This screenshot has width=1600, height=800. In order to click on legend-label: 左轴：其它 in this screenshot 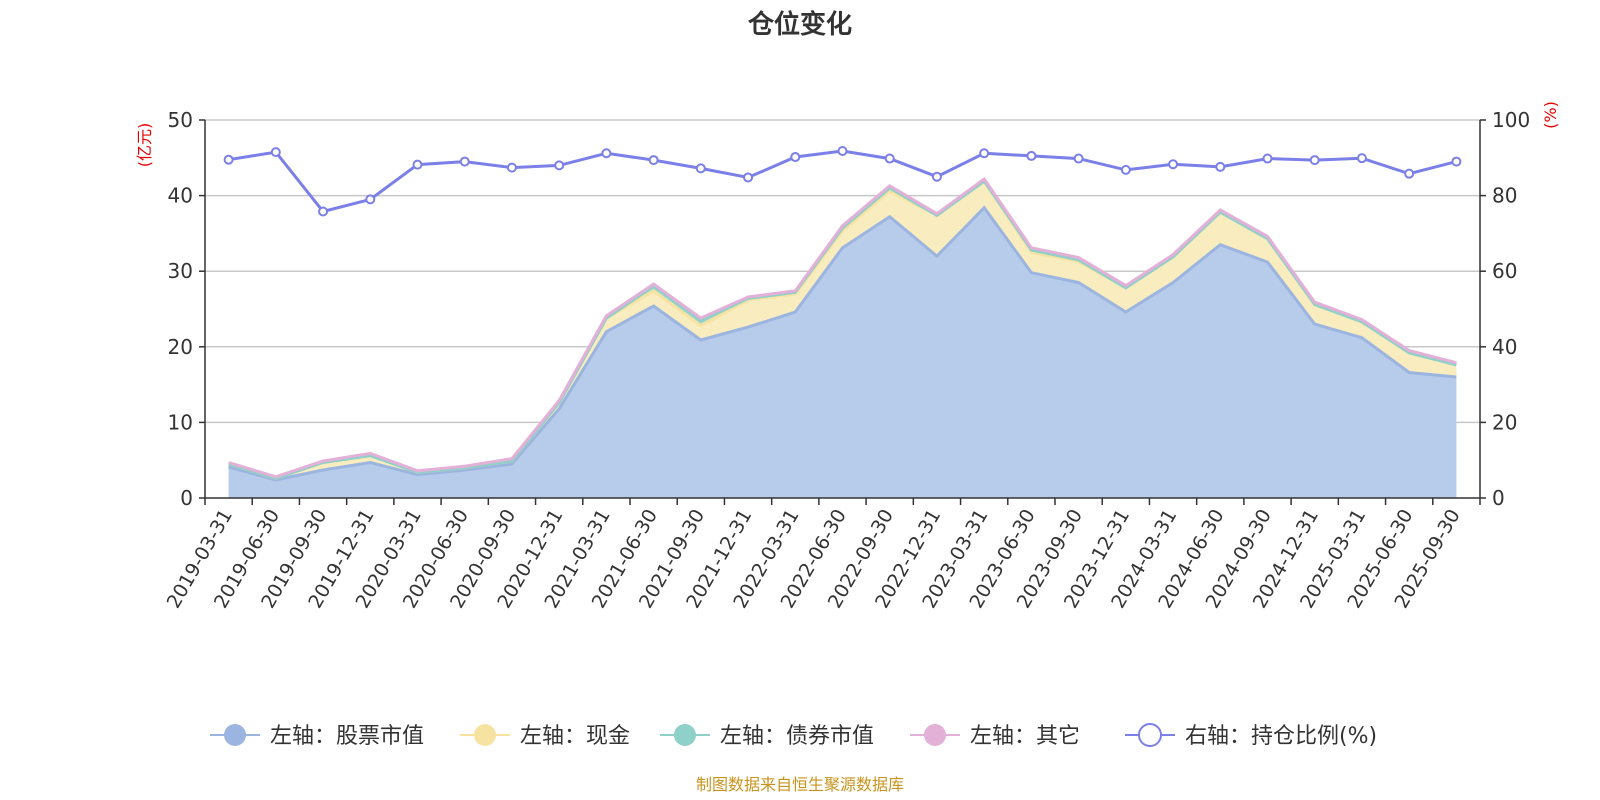, I will do `click(1025, 736)`.